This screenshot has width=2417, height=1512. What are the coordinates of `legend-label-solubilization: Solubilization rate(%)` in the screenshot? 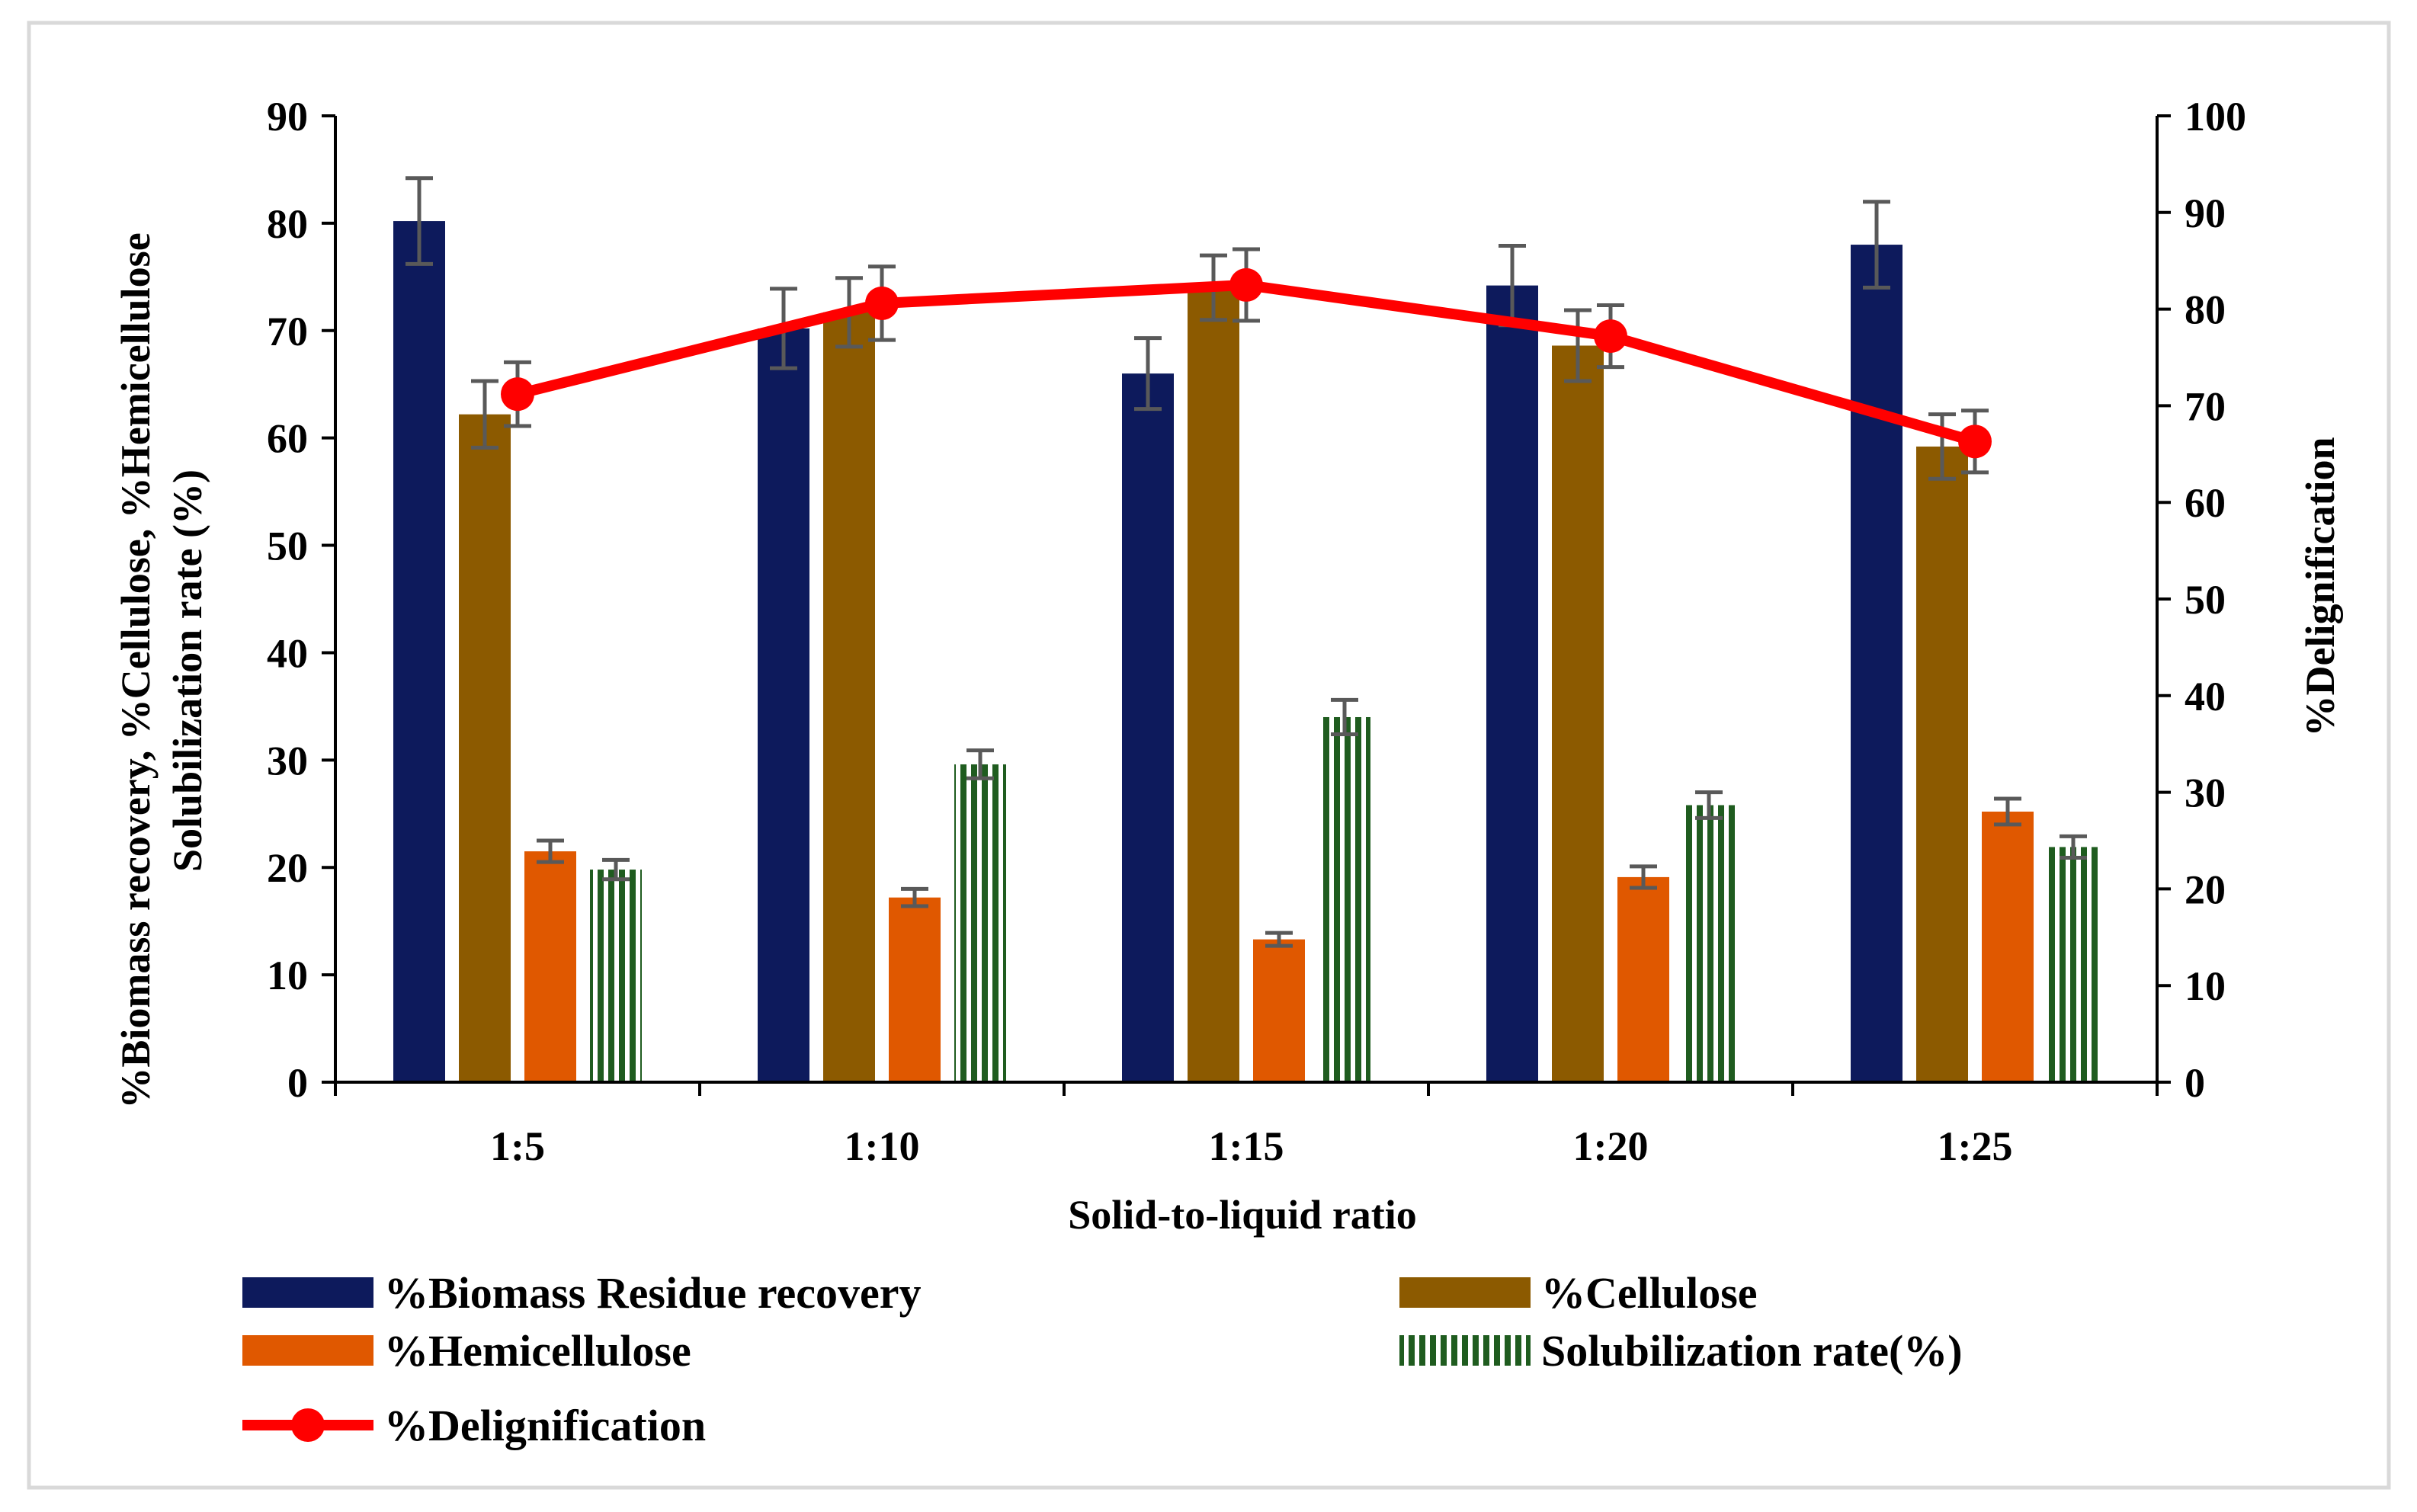 It's located at (1752, 1351).